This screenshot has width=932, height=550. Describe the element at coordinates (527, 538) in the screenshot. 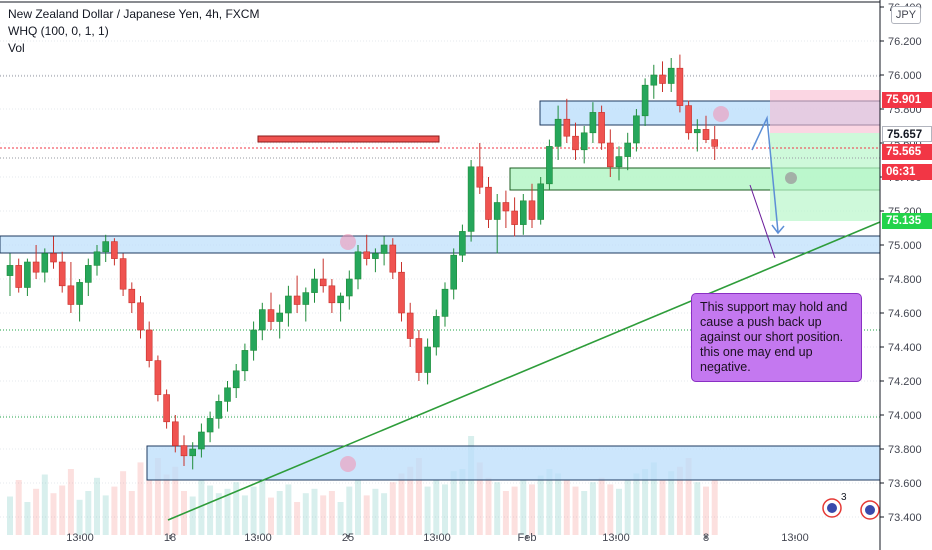

I see `time-tick-label: Feb` at that location.